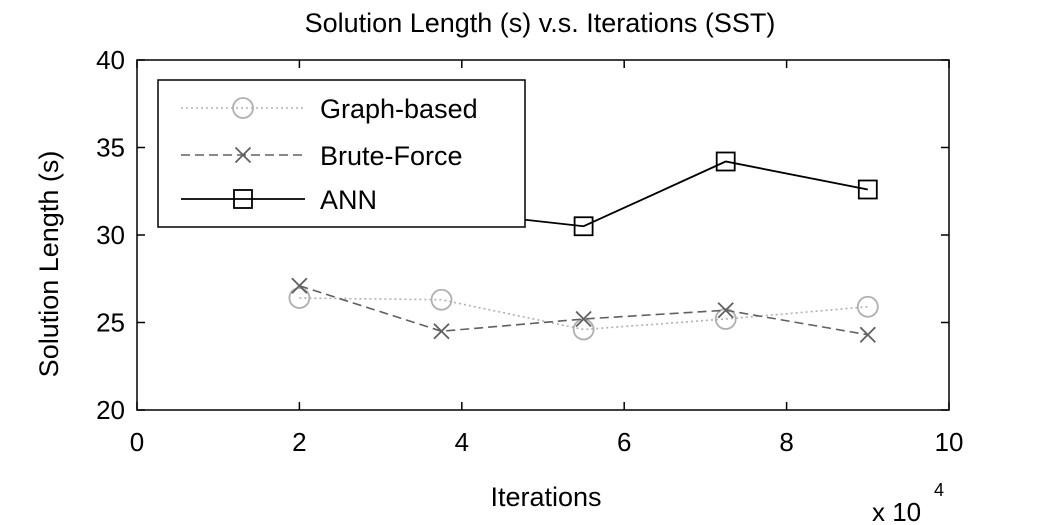 Image resolution: width=1050 pixels, height=525 pixels. I want to click on legend-marker-graph-based, so click(243, 108).